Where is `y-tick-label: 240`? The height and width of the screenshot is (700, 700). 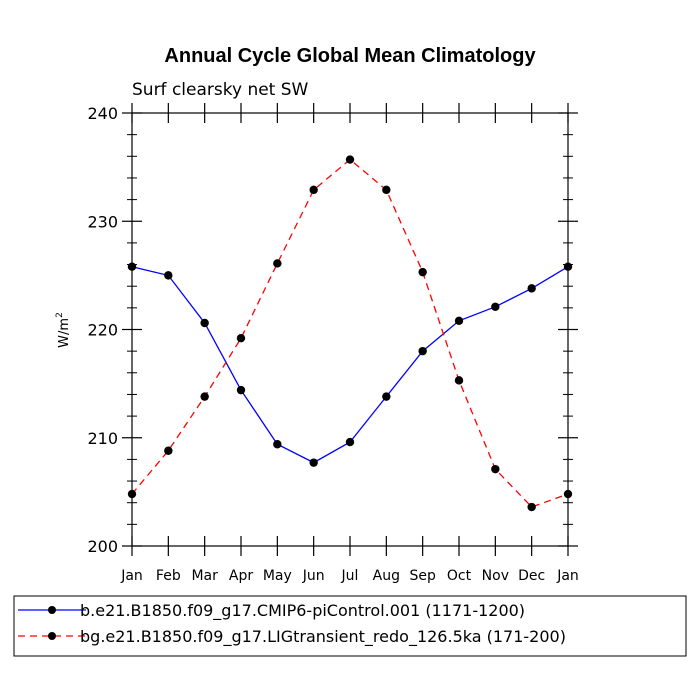
y-tick-label: 240 is located at coordinates (102, 113).